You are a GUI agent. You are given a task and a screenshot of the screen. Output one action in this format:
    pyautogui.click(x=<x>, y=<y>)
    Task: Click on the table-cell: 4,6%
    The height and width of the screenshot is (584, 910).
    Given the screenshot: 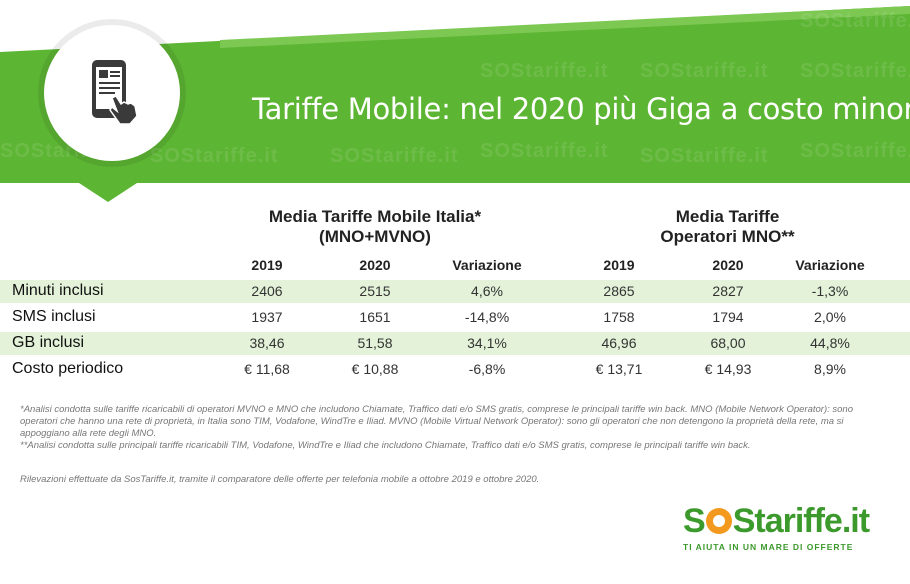 What is the action you would take?
    pyautogui.click(x=487, y=291)
    